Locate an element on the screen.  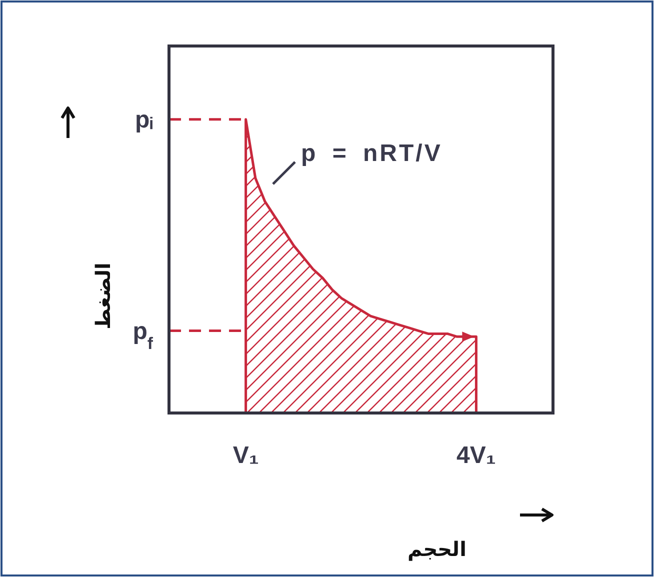
x-tick-label: V₁ is located at coordinates (245, 455).